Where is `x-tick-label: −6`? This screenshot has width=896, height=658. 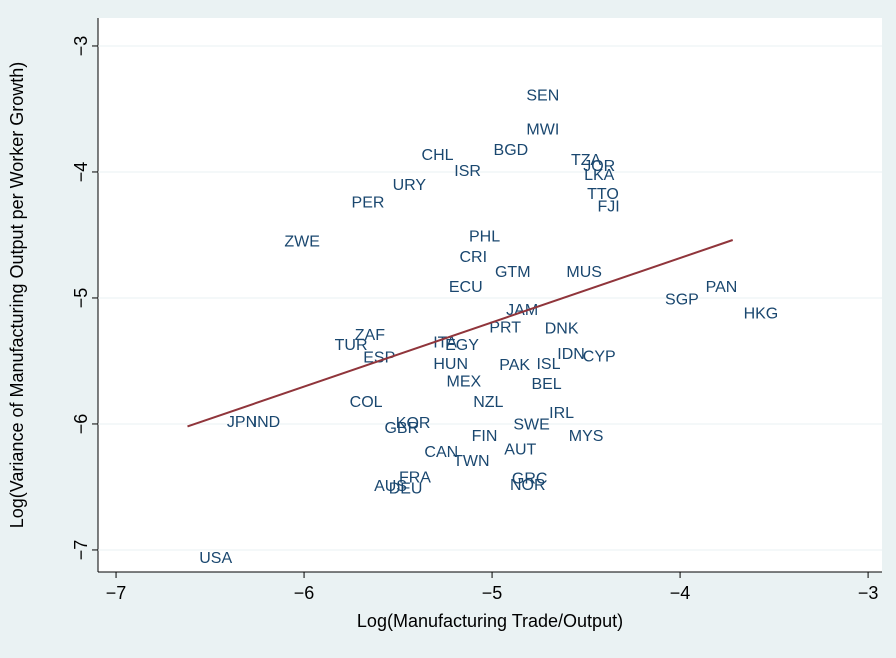 x-tick-label: −6 is located at coordinates (304, 593).